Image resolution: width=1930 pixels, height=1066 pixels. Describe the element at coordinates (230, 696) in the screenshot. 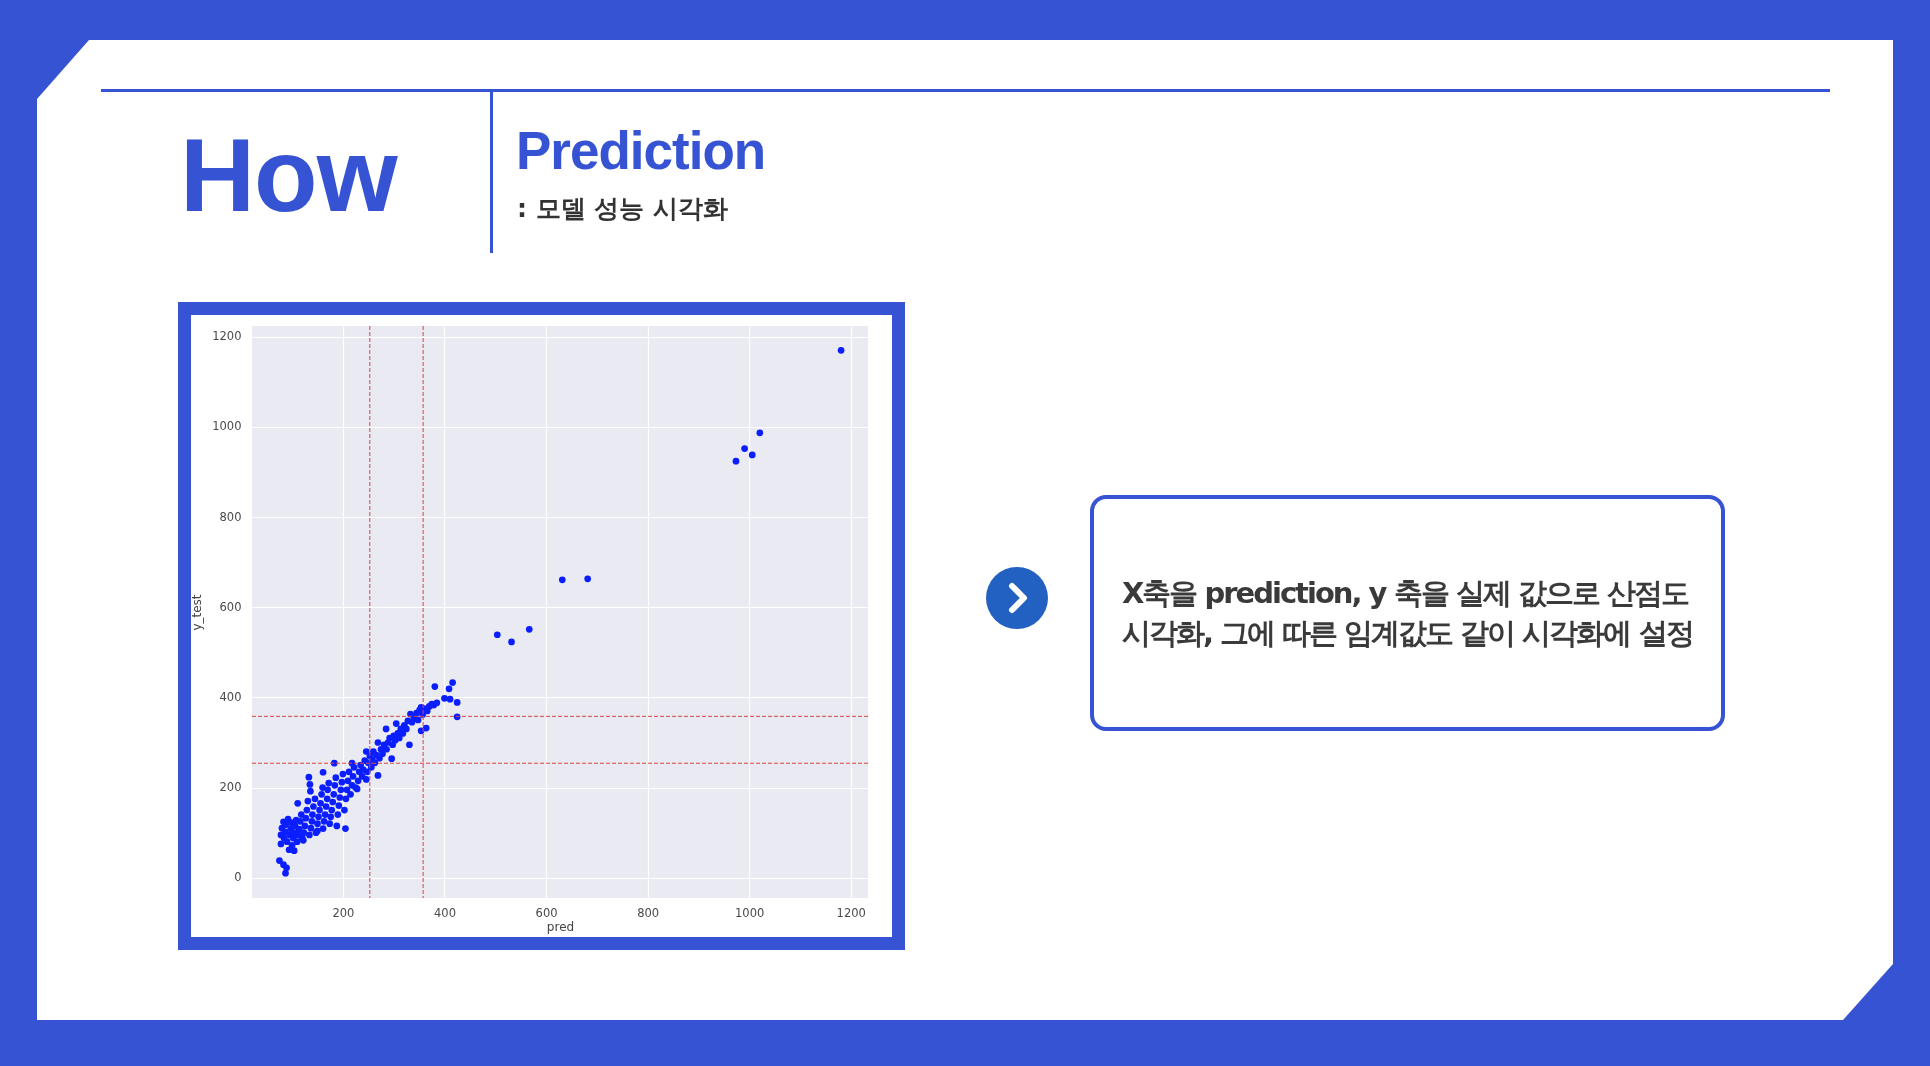

I see `y-tick-label: 400` at that location.